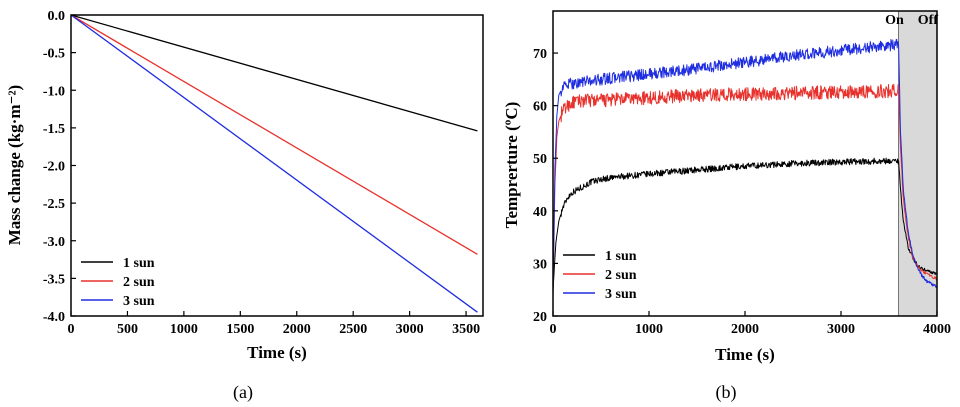 This screenshot has height=407, width=960. I want to click on y-tick-label: 40, so click(540, 212).